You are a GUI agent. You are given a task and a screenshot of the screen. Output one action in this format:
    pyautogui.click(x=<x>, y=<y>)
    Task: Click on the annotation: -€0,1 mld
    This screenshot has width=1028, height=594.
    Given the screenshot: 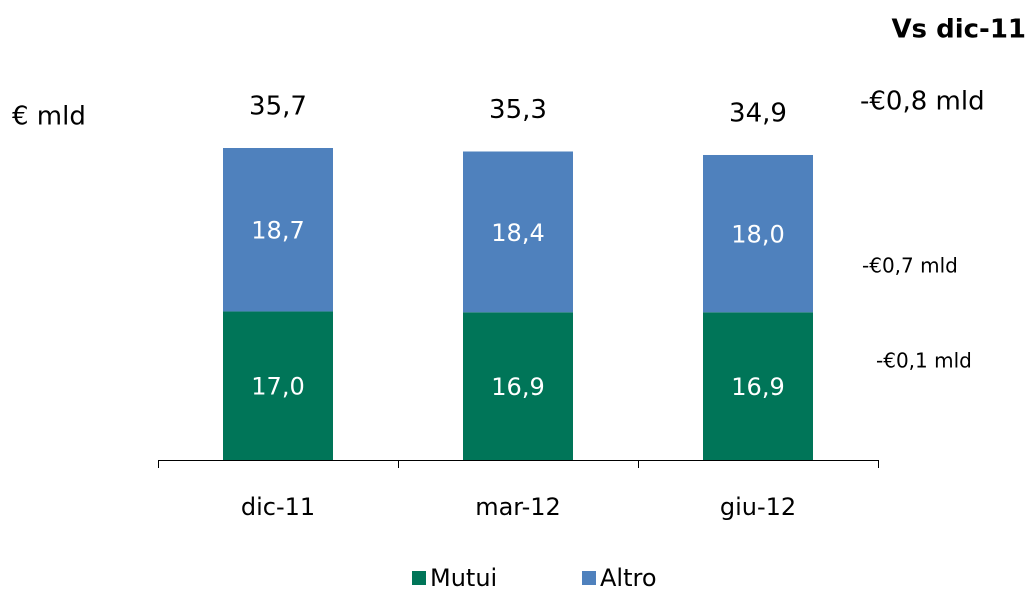 What is the action you would take?
    pyautogui.click(x=924, y=361)
    